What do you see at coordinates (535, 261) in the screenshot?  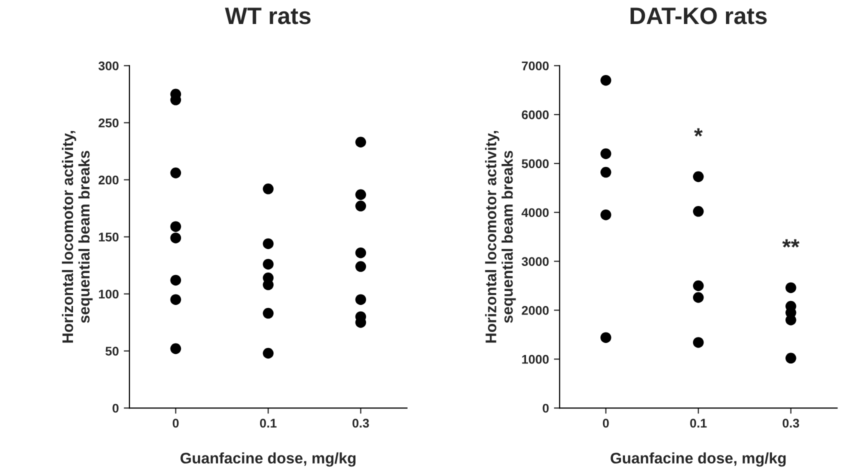 I see `y-tick-label: 3000` at bounding box center [535, 261].